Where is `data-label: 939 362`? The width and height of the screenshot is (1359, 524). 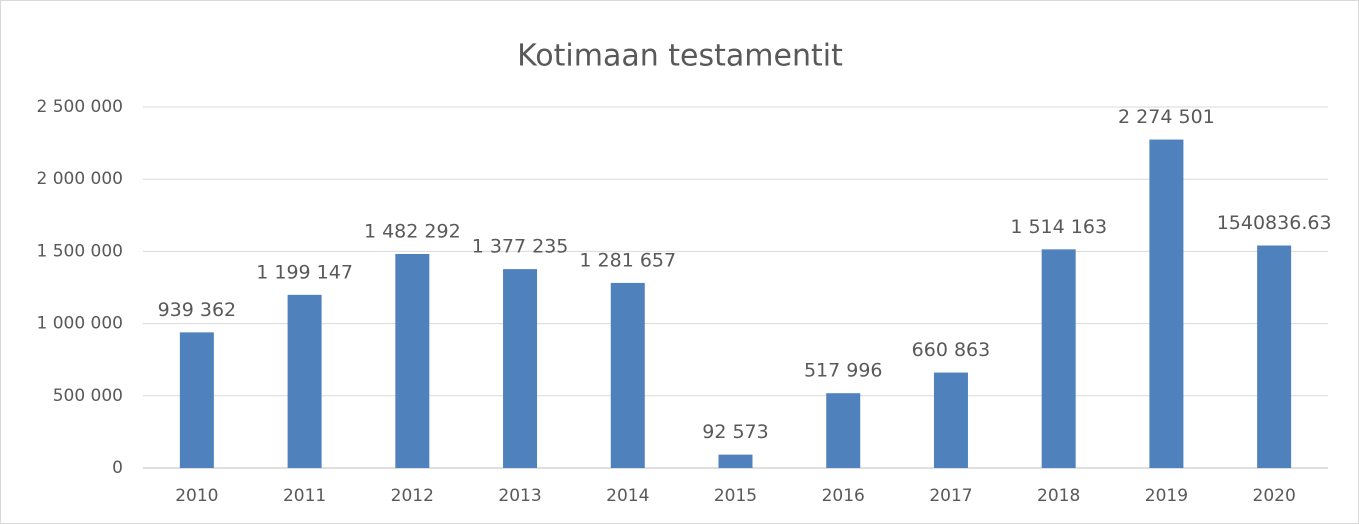 data-label: 939 362 is located at coordinates (197, 310).